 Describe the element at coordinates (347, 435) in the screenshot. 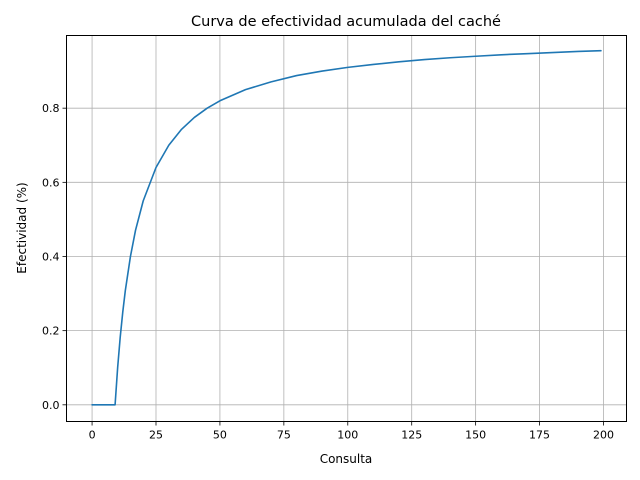

I see `x-tick-label: 100` at that location.